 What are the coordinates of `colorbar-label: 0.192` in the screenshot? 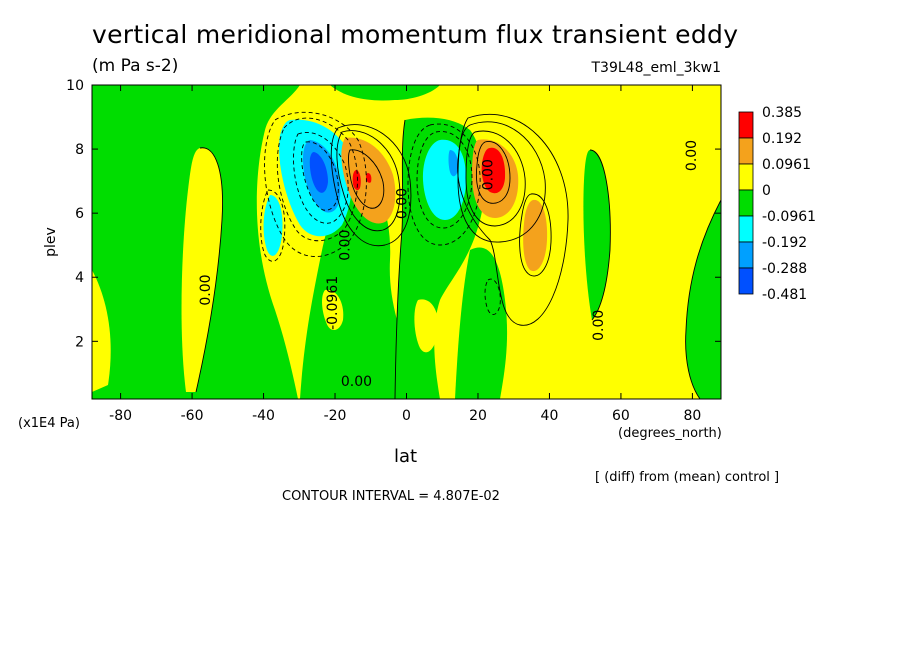 It's located at (782, 139).